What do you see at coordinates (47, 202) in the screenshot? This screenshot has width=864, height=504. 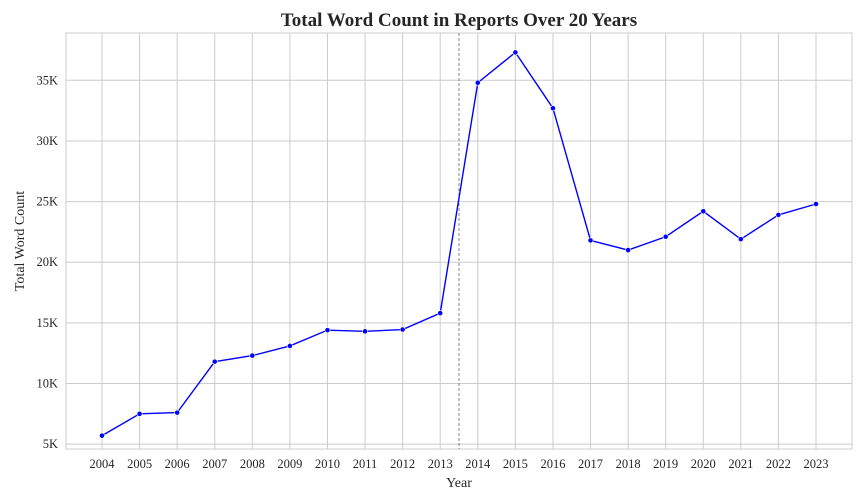 I see `y-tick-label: 25K` at bounding box center [47, 202].